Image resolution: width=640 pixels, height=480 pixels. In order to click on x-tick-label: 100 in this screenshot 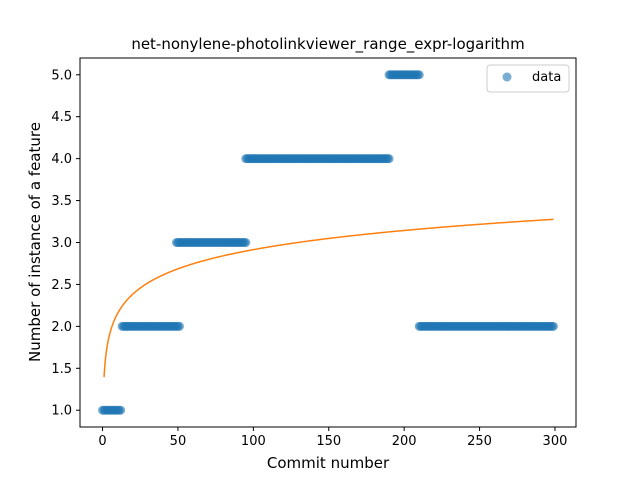, I will do `click(253, 441)`.